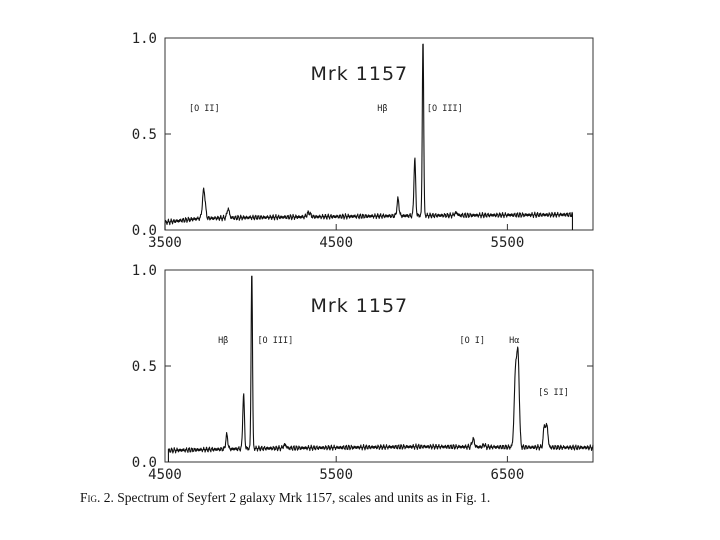 The width and height of the screenshot is (720, 540). What do you see at coordinates (204, 109) in the screenshot?
I see `emission-line-label: [O II]` at bounding box center [204, 109].